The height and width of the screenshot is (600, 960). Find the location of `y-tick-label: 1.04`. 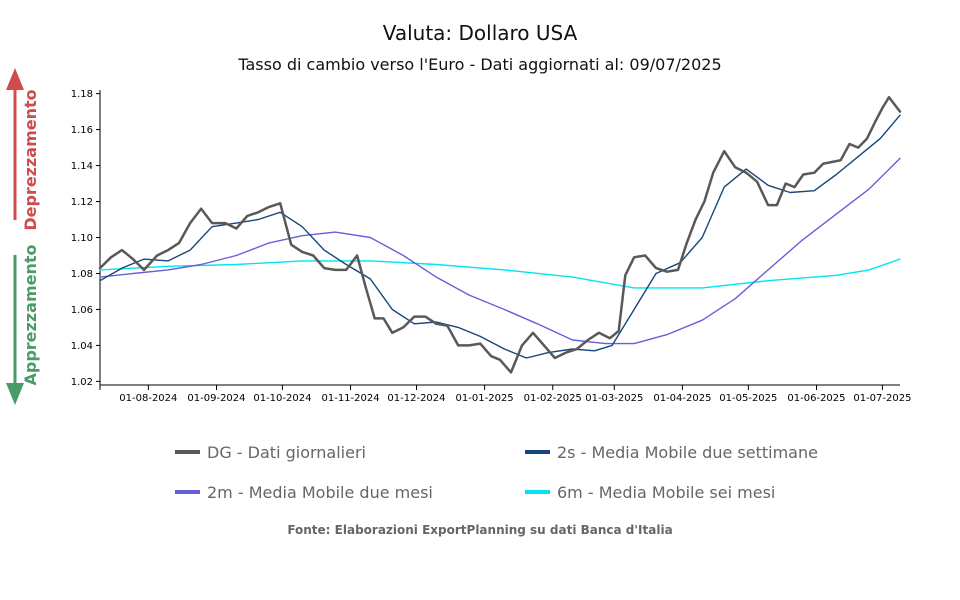

y-tick-label: 1.04 is located at coordinates (82, 346).